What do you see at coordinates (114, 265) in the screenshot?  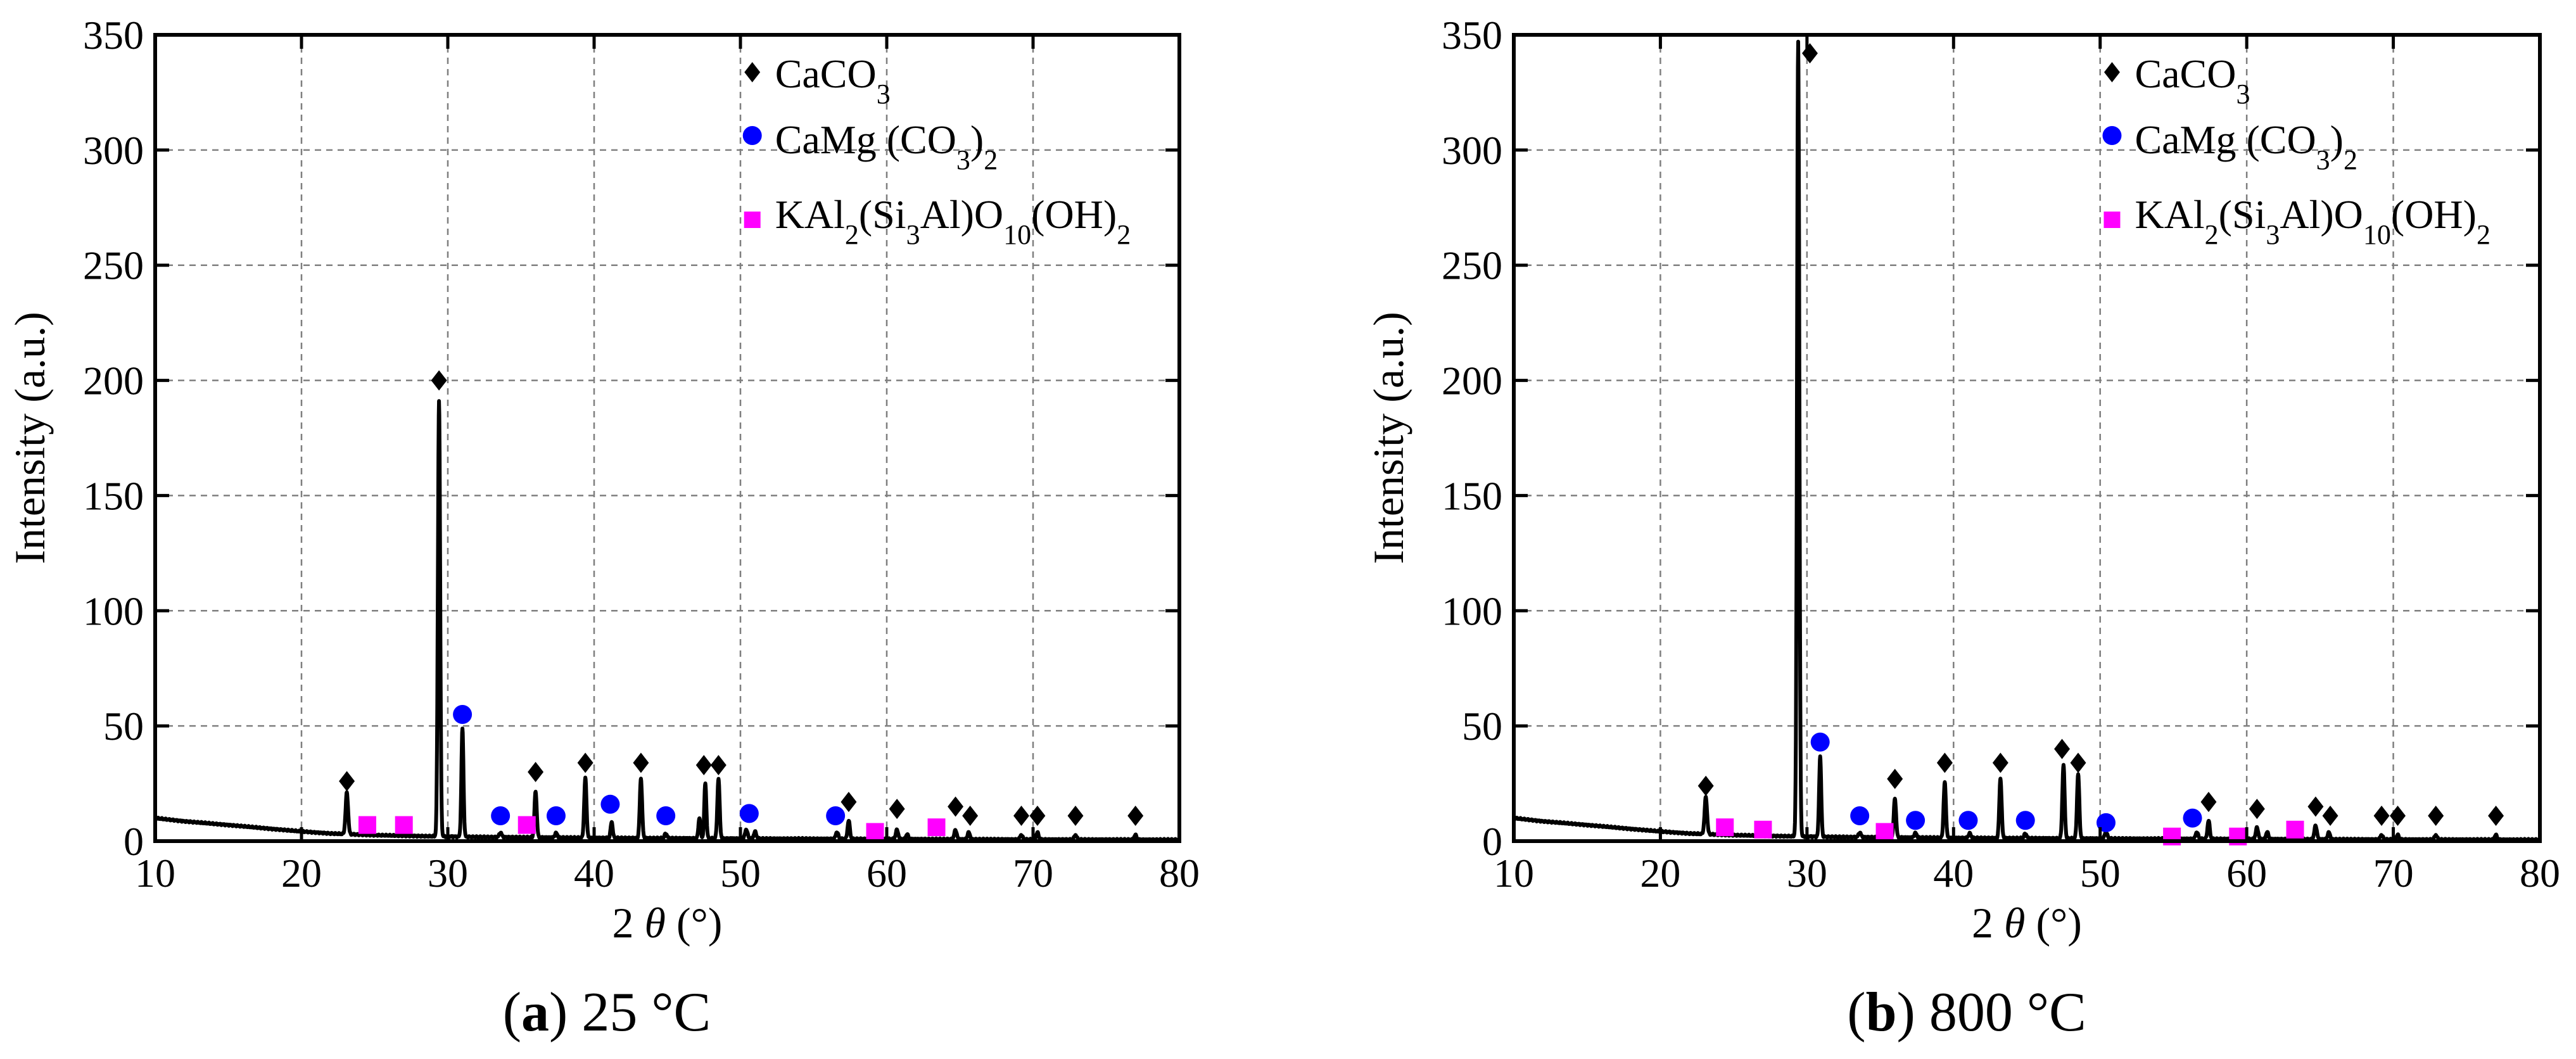 I see `y-tick-label: 250` at bounding box center [114, 265].